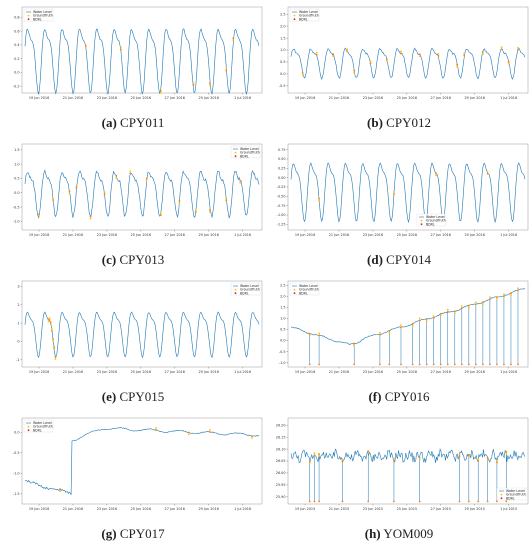 Image resolution: width=532 pixels, height=550 pixels. What do you see at coordinates (17, 360) in the screenshot?
I see `y-tick-label: -1` at bounding box center [17, 360].